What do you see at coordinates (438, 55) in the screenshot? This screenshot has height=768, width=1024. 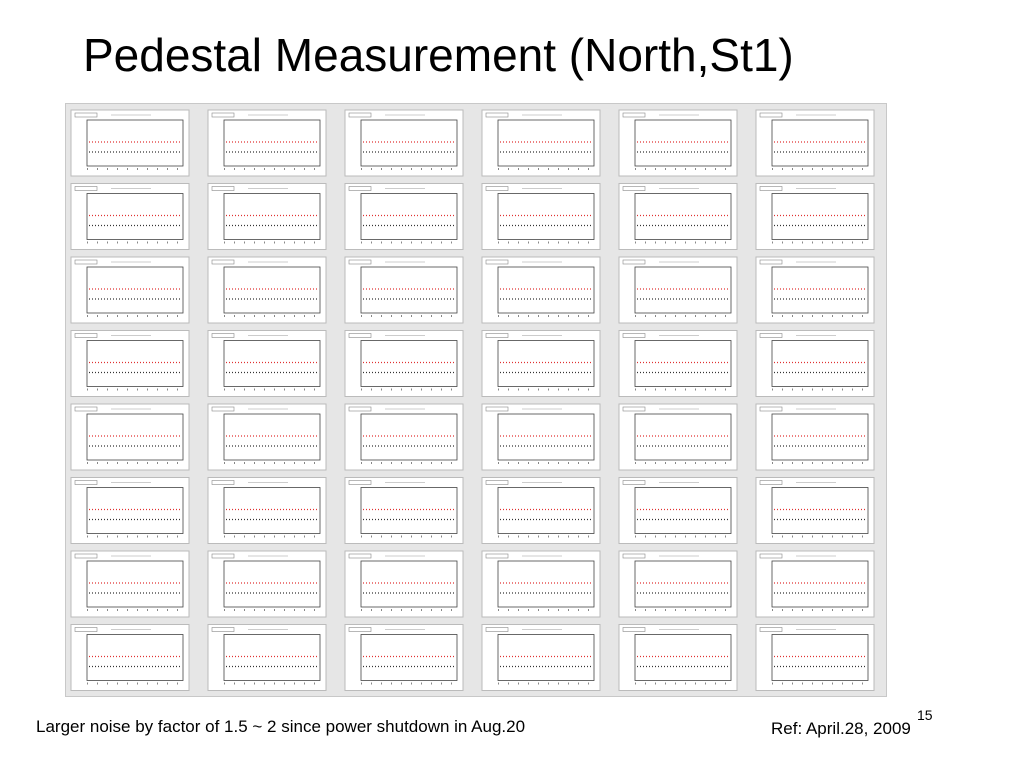 I see `slide-title: Pedestal Measurement (North,St1)` at bounding box center [438, 55].